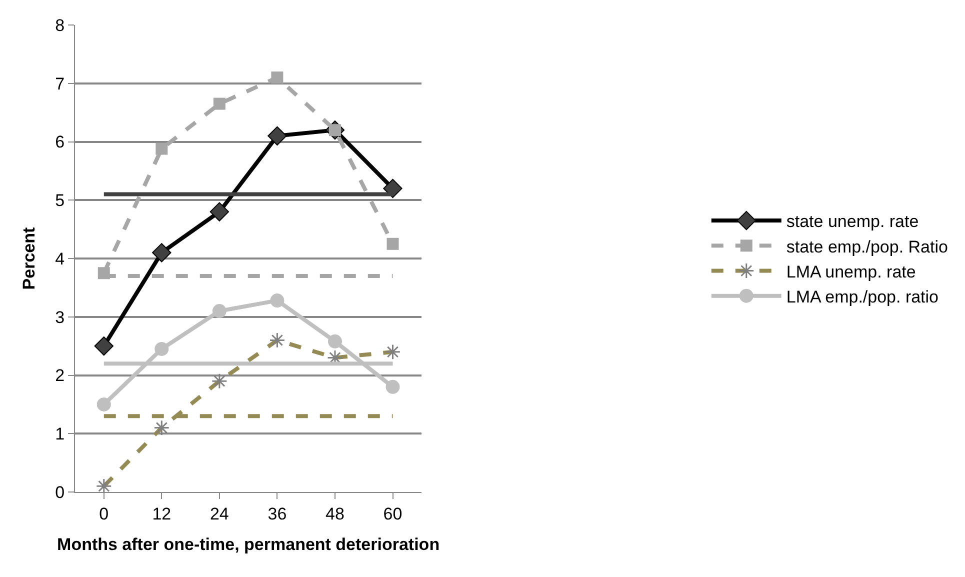 The height and width of the screenshot is (577, 965). I want to click on y-tick-label: 4, so click(60, 258).